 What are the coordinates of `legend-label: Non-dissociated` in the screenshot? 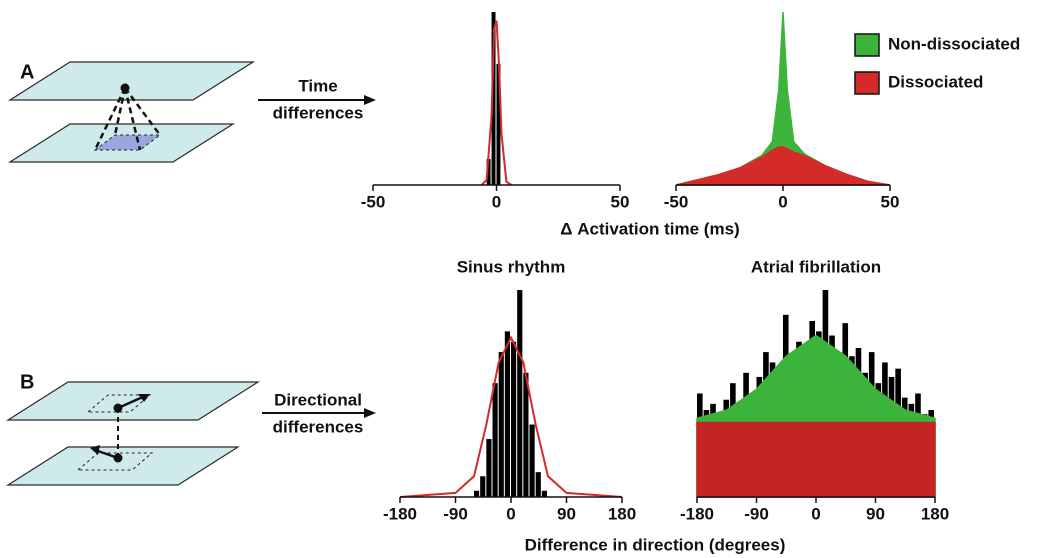 It's located at (954, 43).